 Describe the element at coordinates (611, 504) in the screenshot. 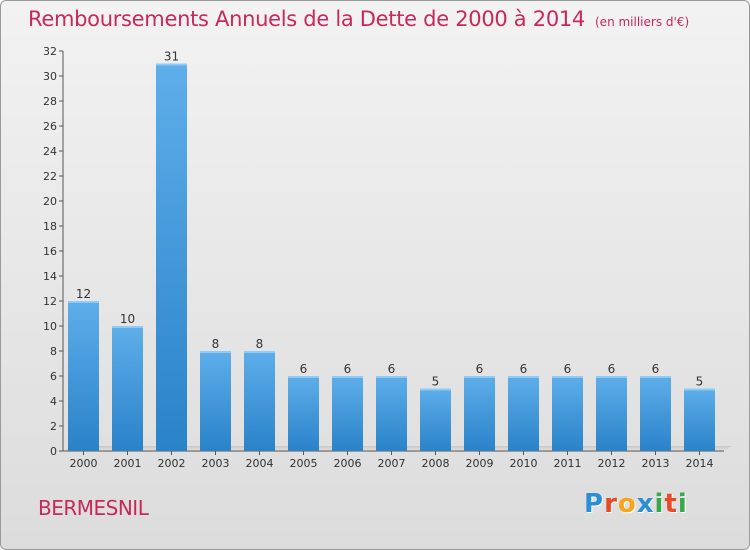

I see `logo-letter: r` at that location.